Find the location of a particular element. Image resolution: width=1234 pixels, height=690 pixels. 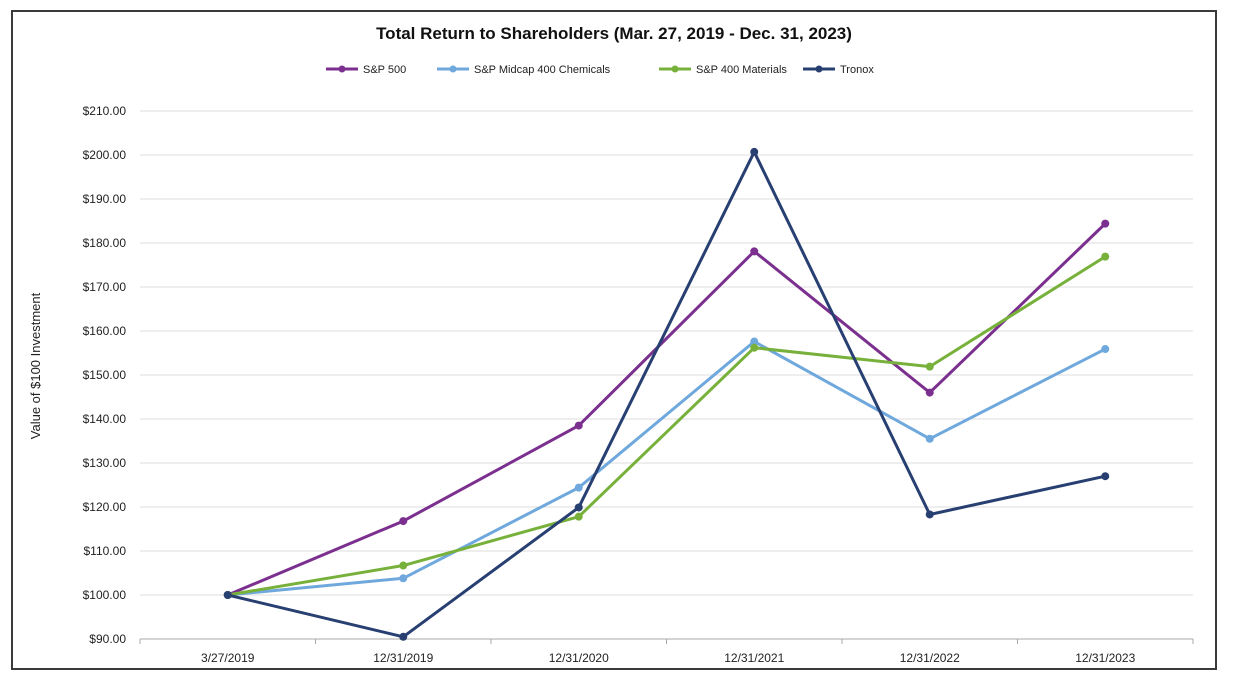

x-tick-label: 12/31/2019 is located at coordinates (403, 658).